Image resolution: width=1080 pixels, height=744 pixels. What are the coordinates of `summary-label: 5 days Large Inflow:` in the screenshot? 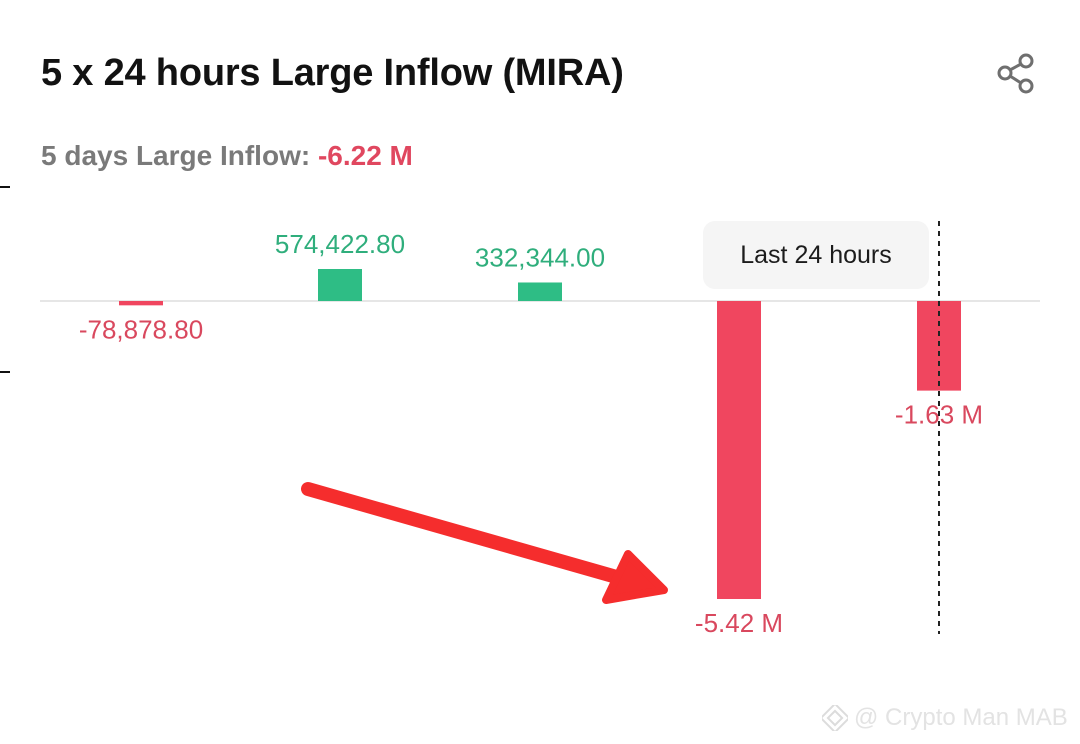 It's located at (176, 155).